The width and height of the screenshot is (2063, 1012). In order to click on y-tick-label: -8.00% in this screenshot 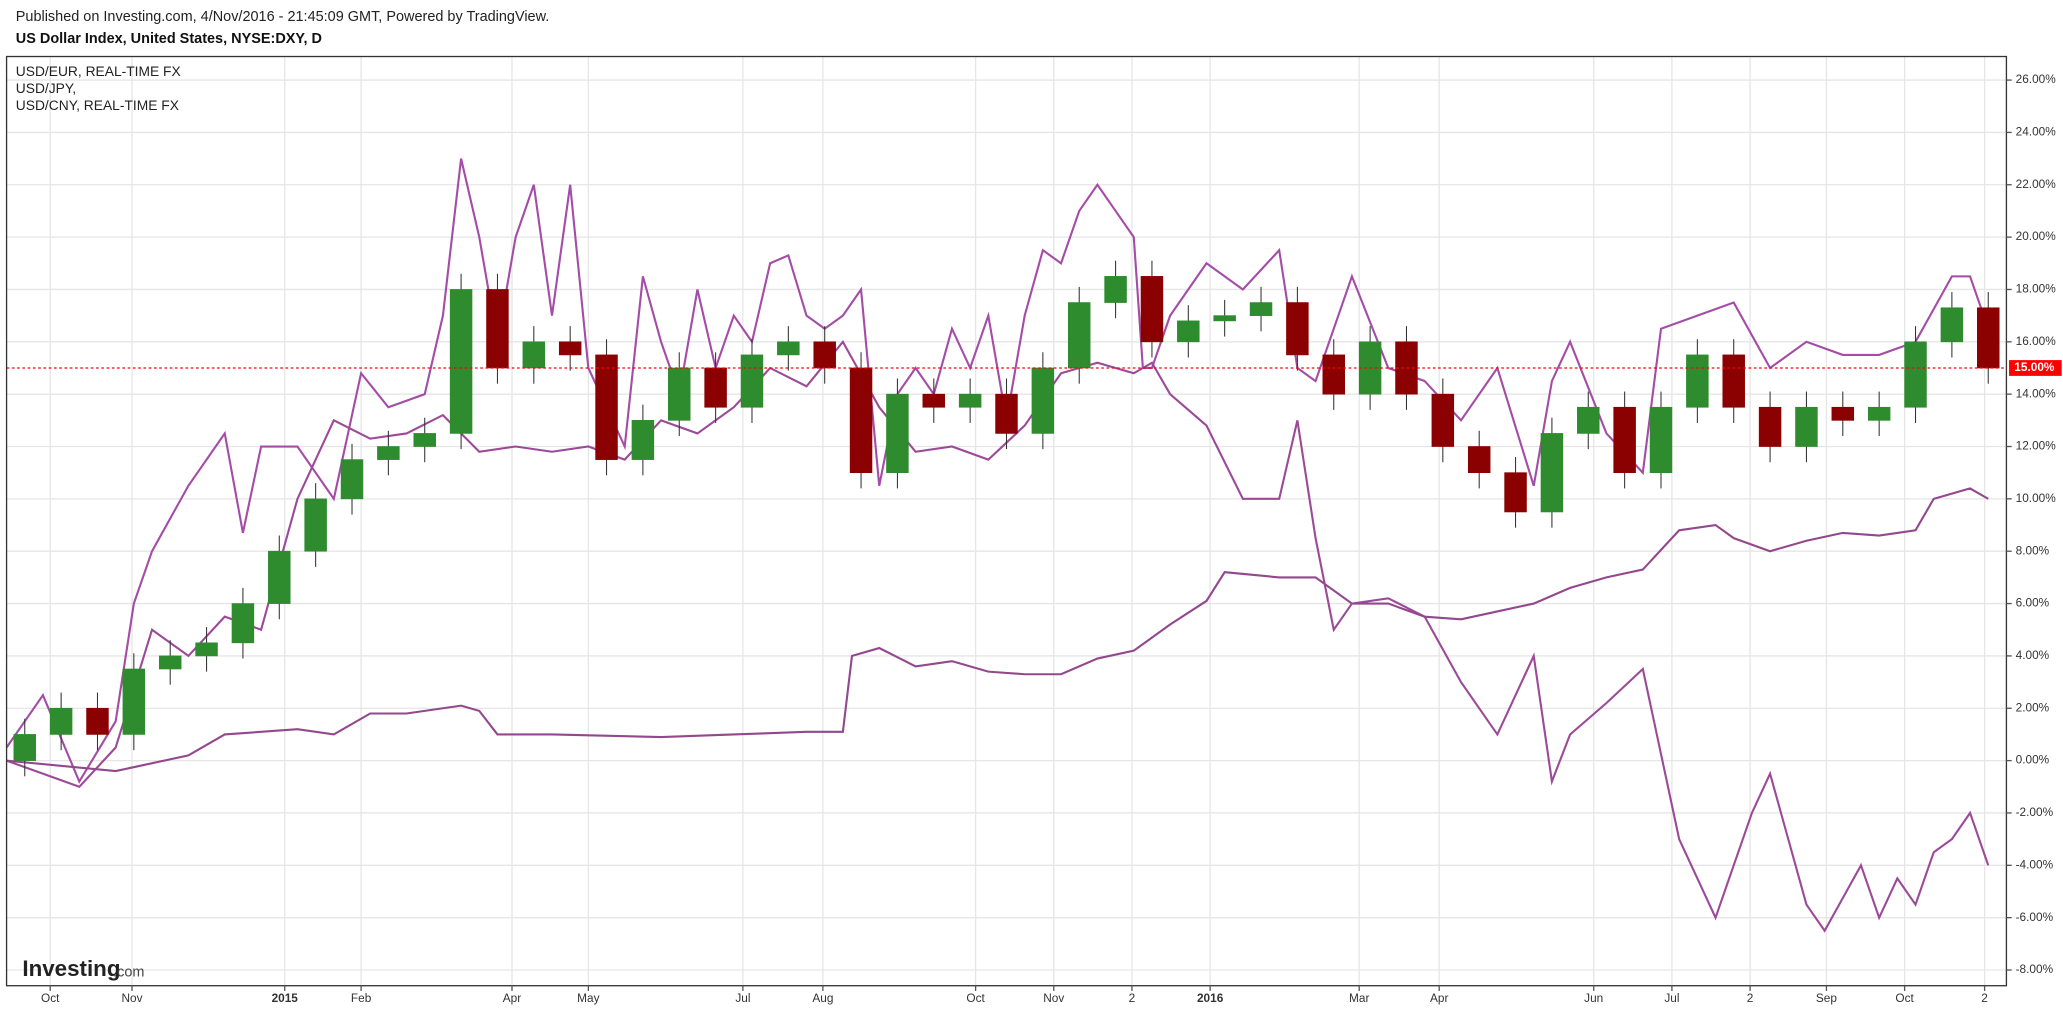, I will do `click(2035, 969)`.